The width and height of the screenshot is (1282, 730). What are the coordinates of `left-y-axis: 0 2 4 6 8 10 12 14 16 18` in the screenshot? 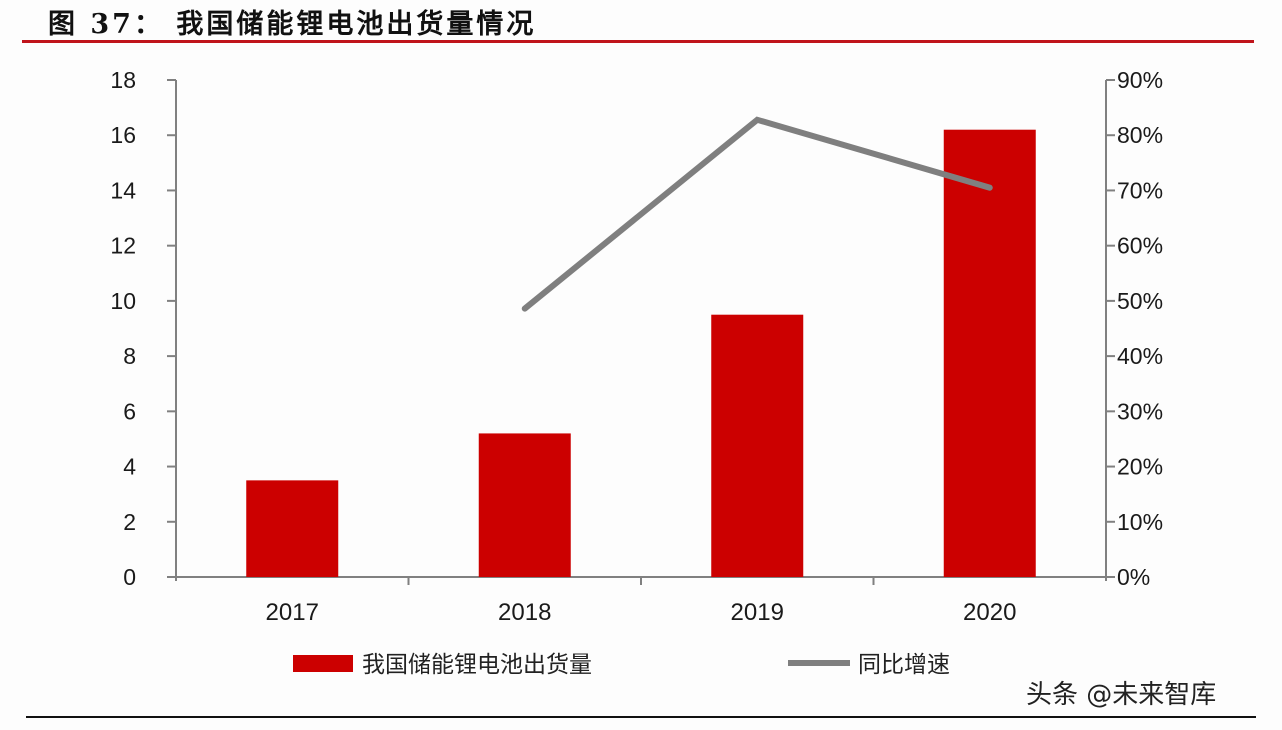 It's located at (143, 328).